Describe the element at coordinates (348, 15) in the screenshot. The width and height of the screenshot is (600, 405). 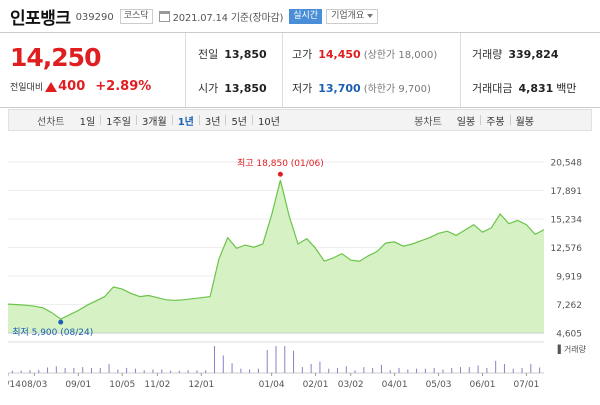
I see `company-info-label: 기업개요` at that location.